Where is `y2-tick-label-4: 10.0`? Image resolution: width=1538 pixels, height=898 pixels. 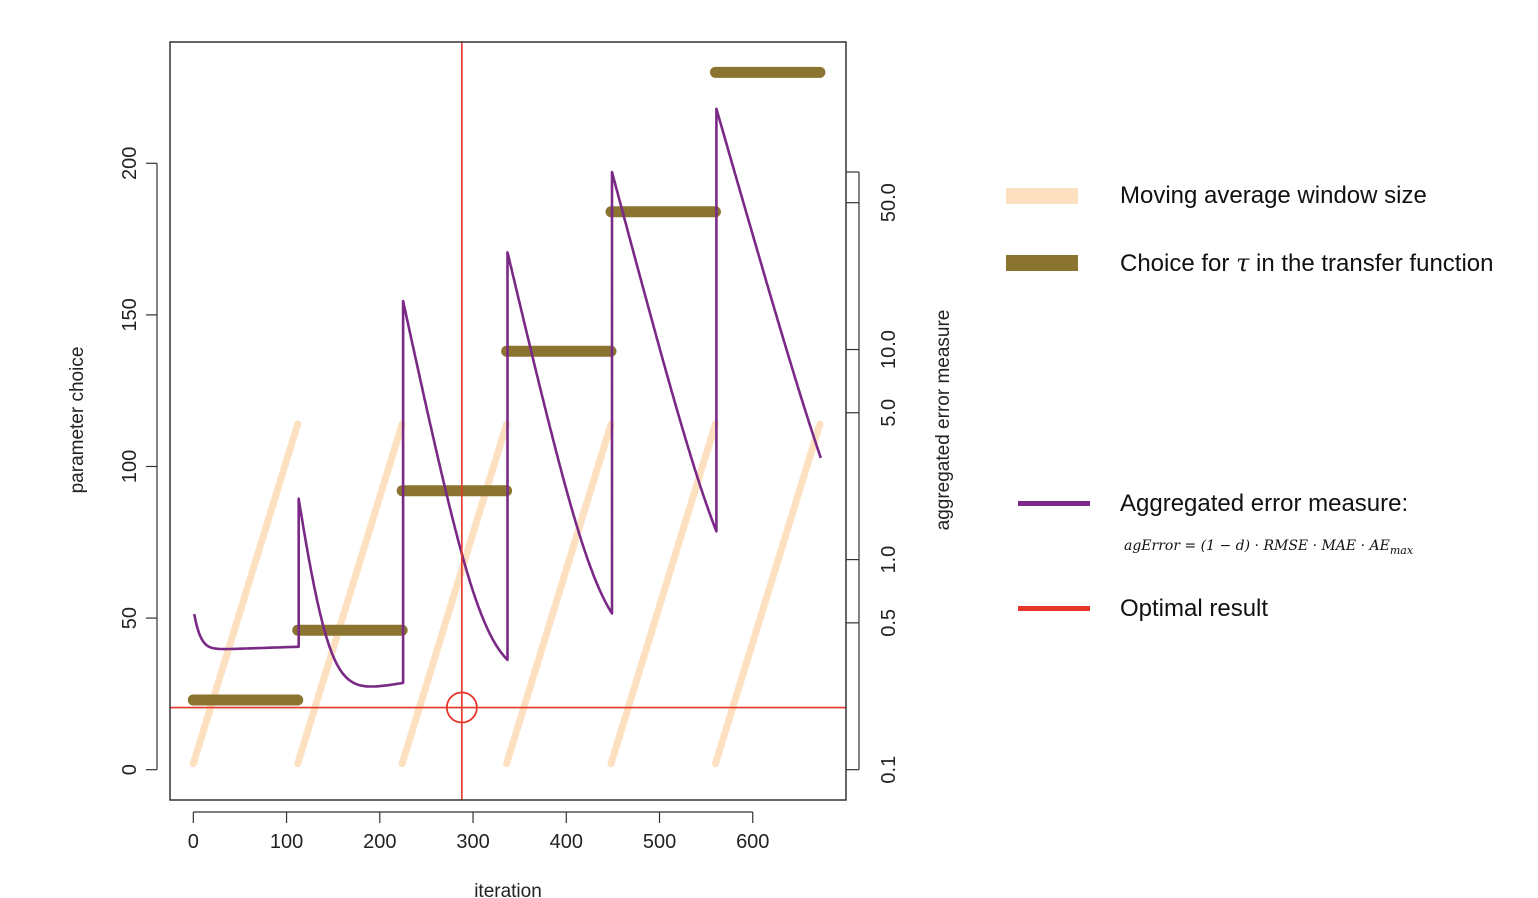 y2-tick-label-4: 10.0 is located at coordinates (889, 349).